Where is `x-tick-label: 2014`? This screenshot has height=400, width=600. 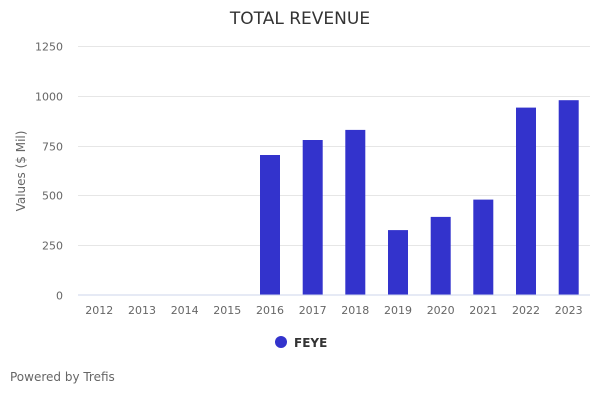
x-tick-label: 2014 is located at coordinates (185, 310).